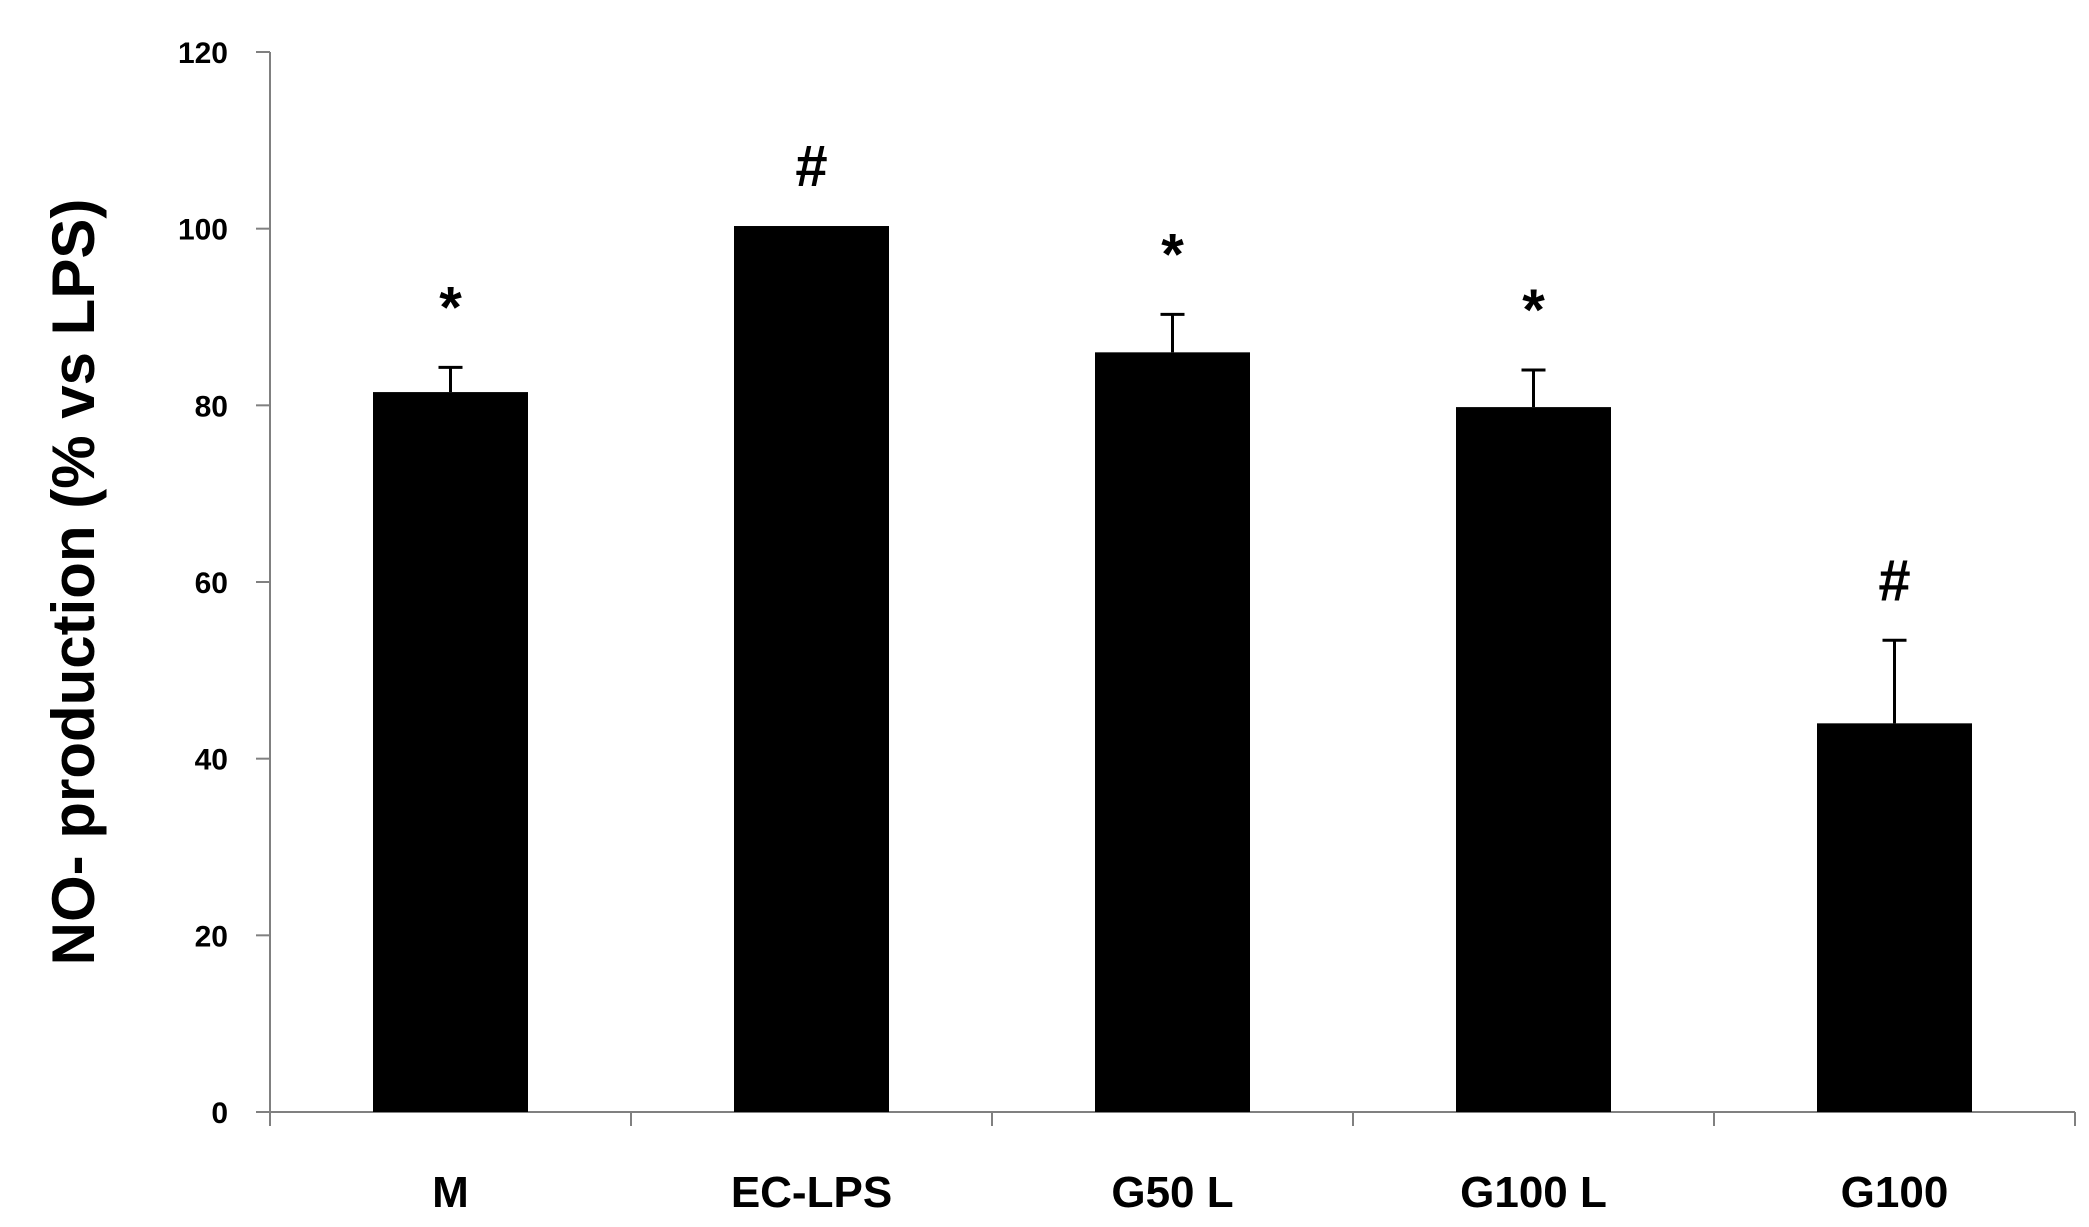  I want to click on y-tick-label: 40, so click(211, 760).